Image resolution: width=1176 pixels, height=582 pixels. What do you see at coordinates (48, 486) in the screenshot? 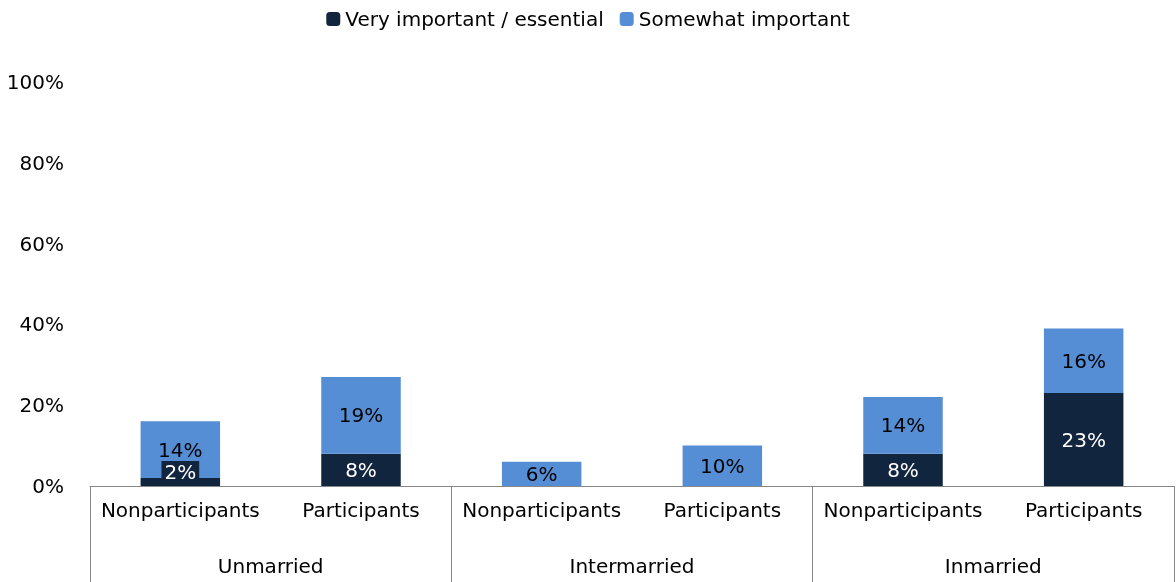
I see `y-tick-label: 0%` at bounding box center [48, 486].